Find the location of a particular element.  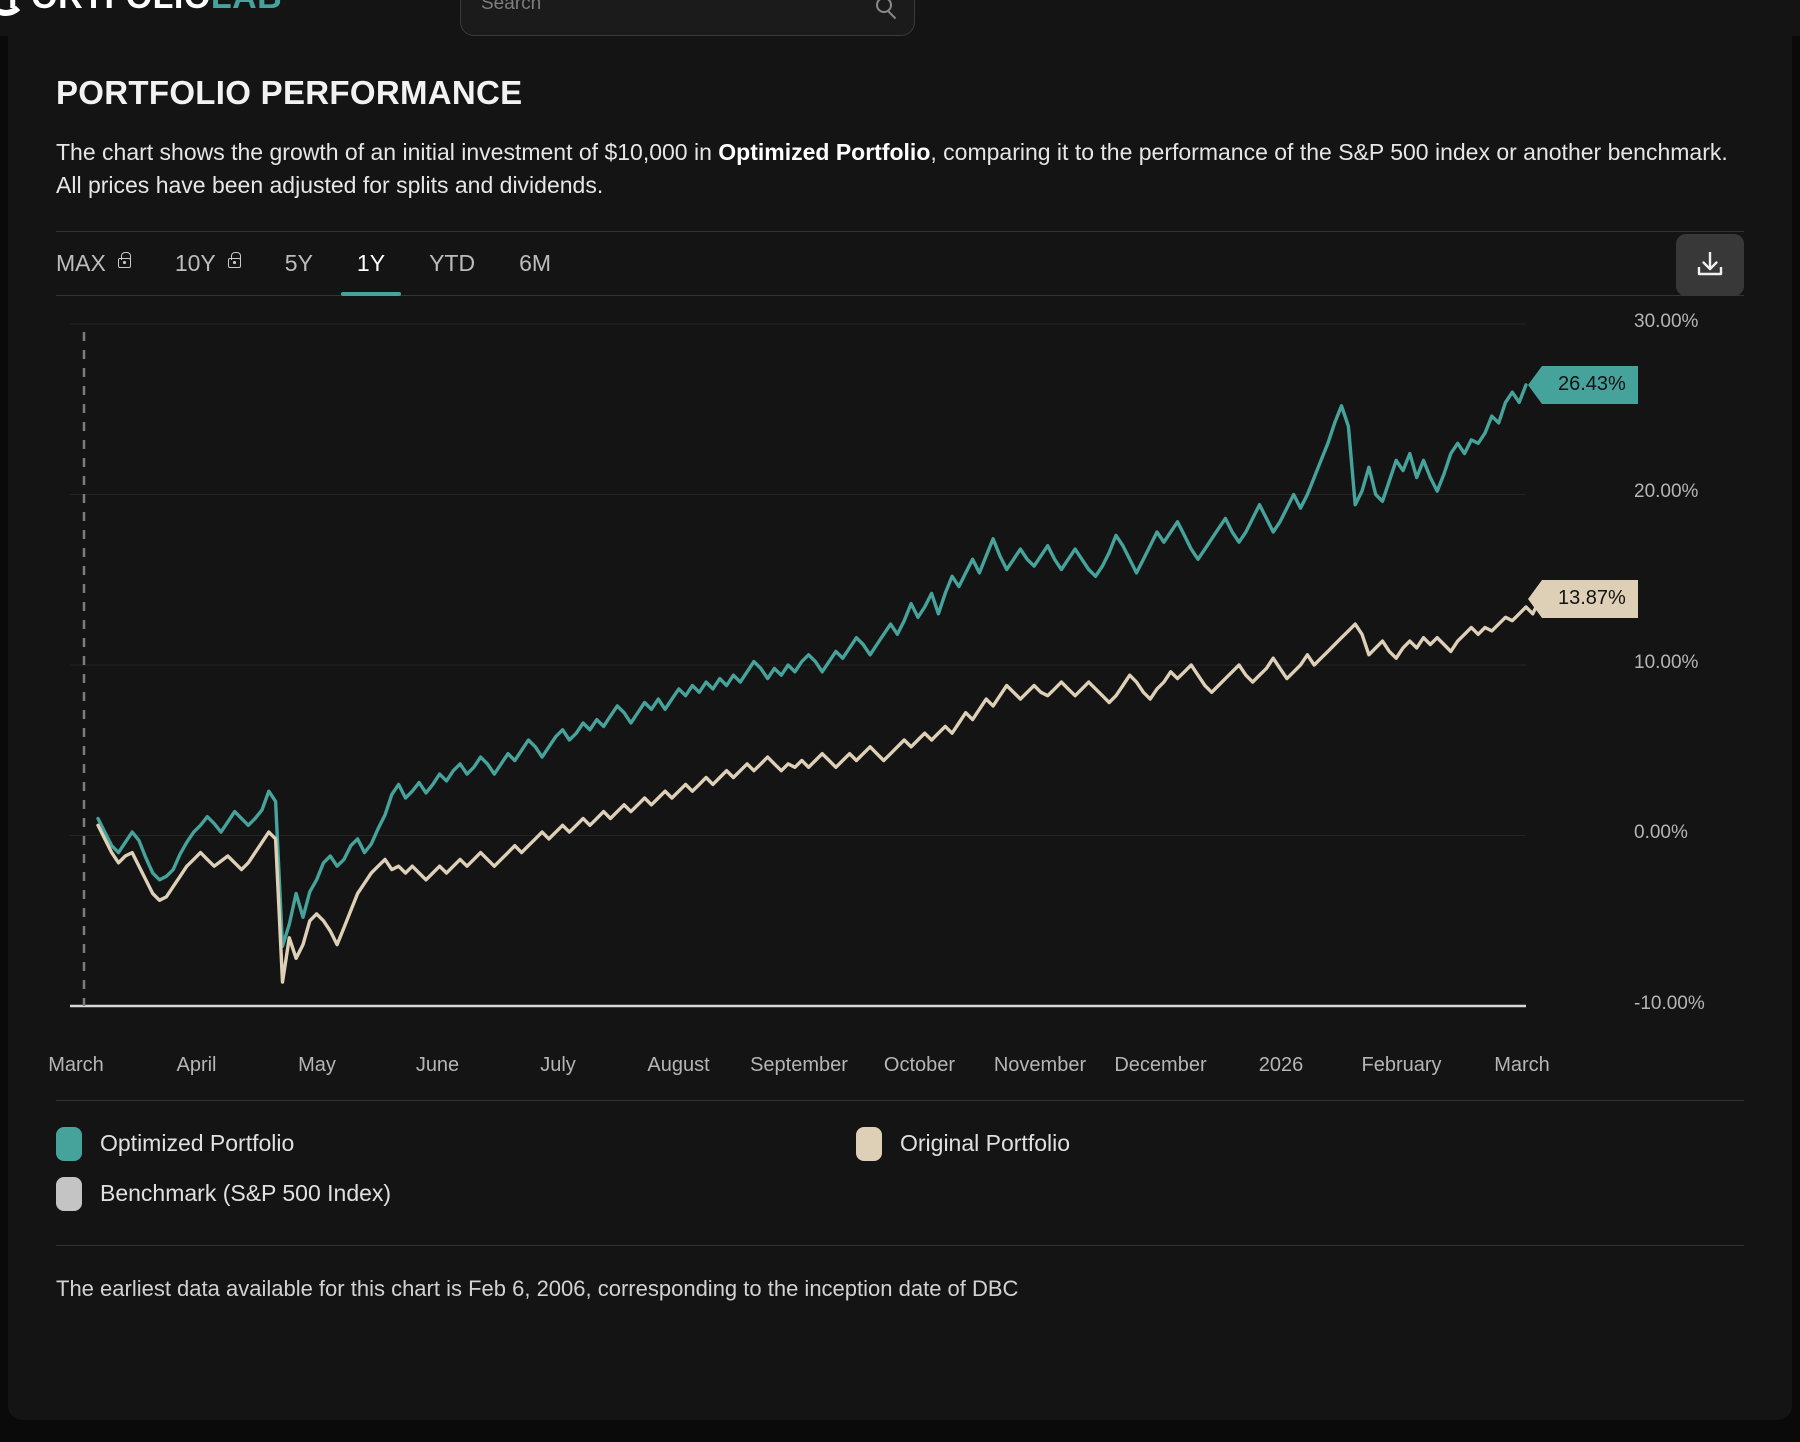

y-axis-tick-label: 10.00% is located at coordinates (1666, 662).